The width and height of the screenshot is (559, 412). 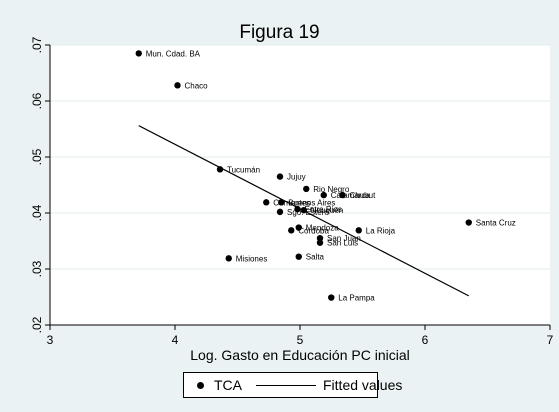 What do you see at coordinates (243, 169) in the screenshot?
I see `data-point-label: Tucumán` at bounding box center [243, 169].